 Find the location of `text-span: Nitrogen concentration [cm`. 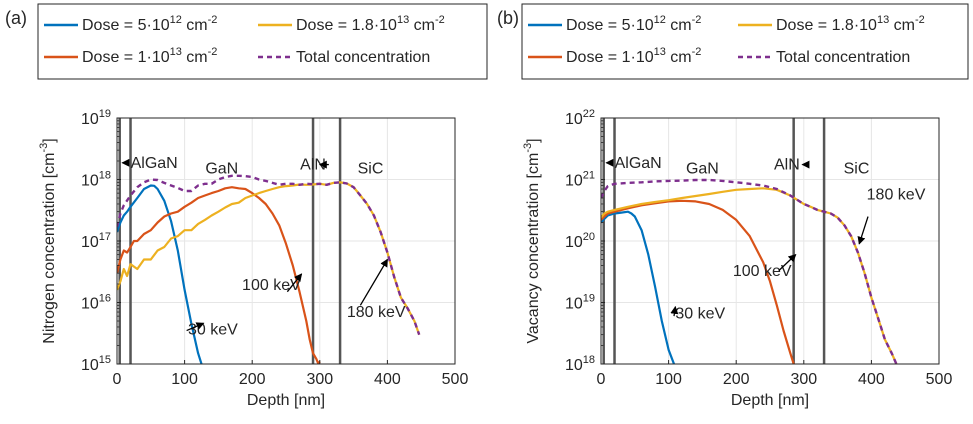

text-span: Nitrogen concentration [cm is located at coordinates (49, 248).